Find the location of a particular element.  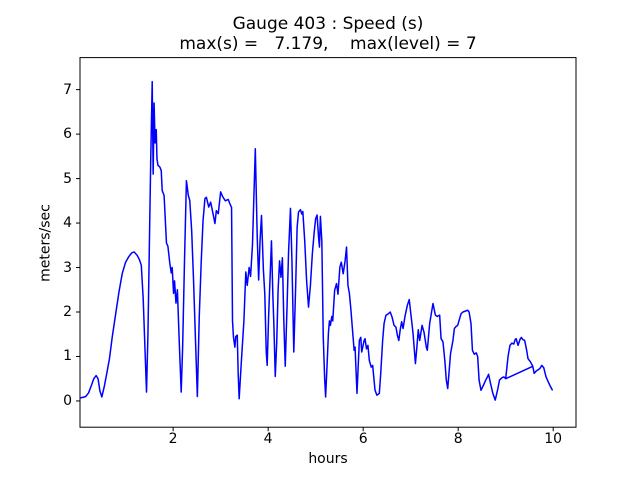

gap-chord-line is located at coordinates (519, 372).